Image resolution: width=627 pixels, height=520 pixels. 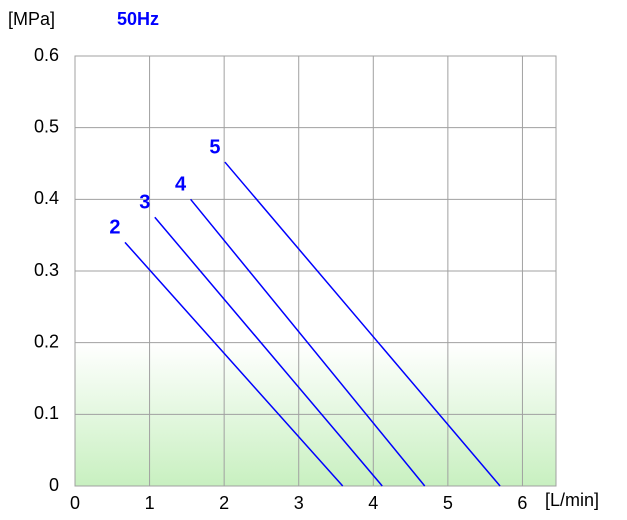 What do you see at coordinates (572, 500) in the screenshot?
I see `x-axis-label: [L/min]` at bounding box center [572, 500].